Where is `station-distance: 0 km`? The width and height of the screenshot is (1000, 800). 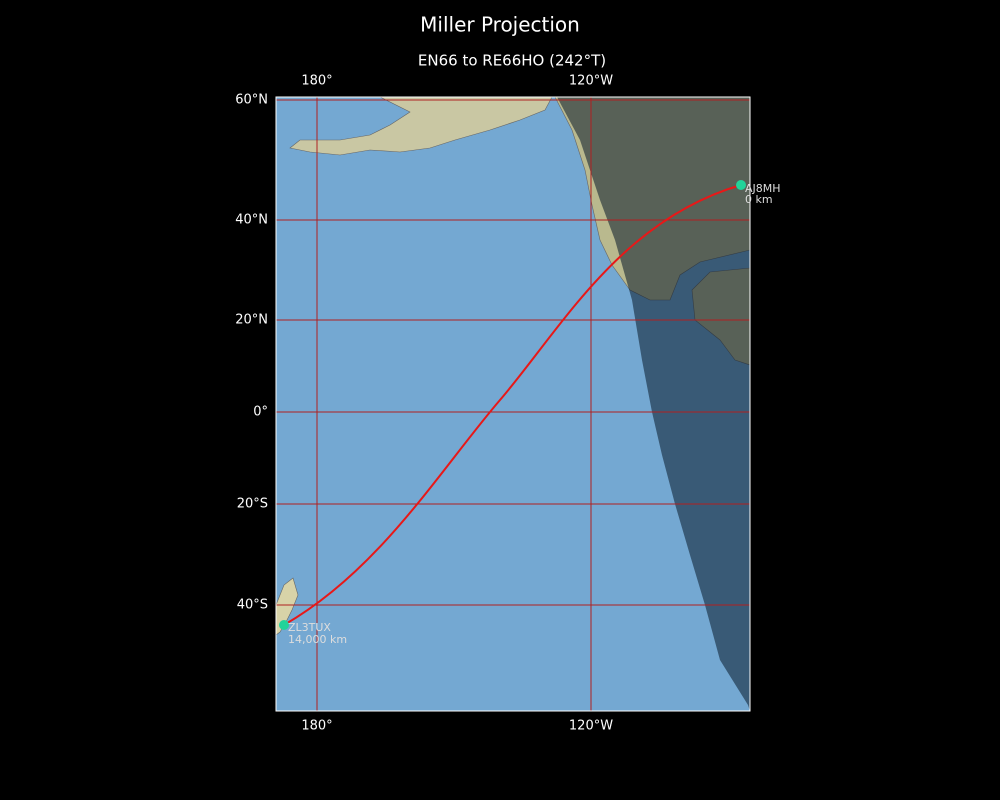
station-distance: 0 km is located at coordinates (759, 199).